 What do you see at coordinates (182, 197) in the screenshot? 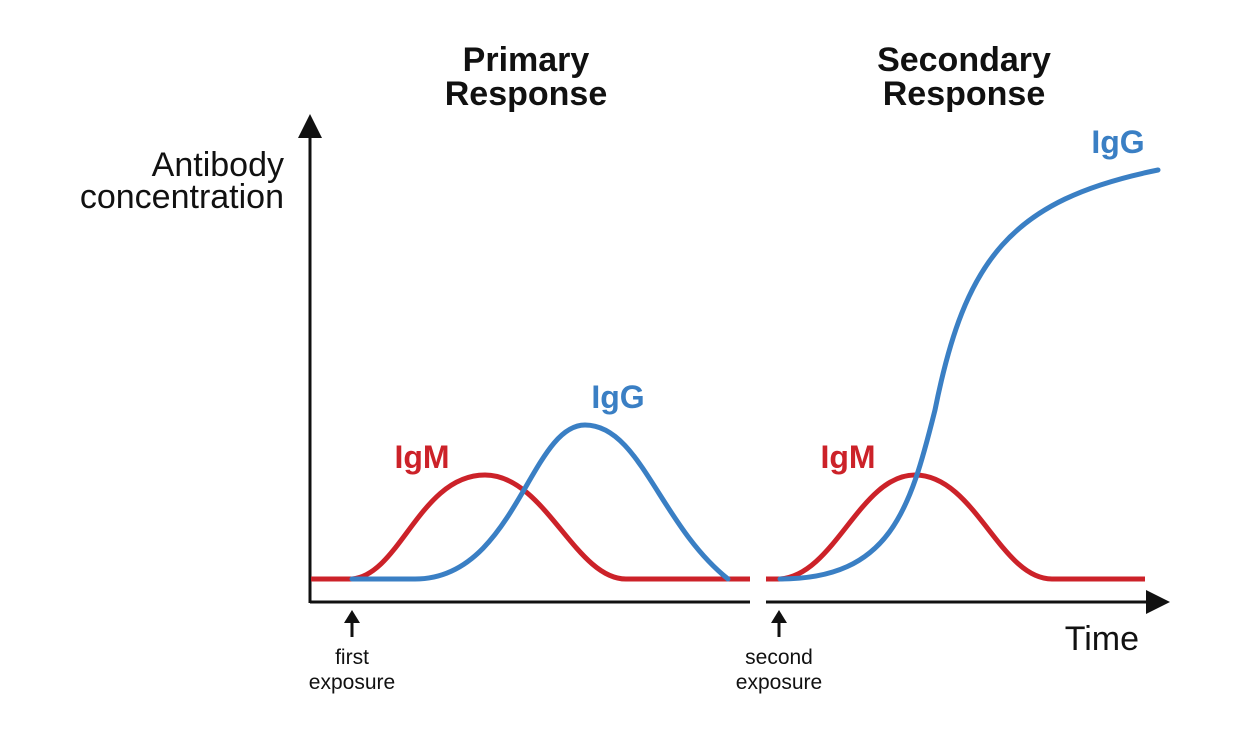
I see `y-axis-label-line2: concentration` at bounding box center [182, 197].